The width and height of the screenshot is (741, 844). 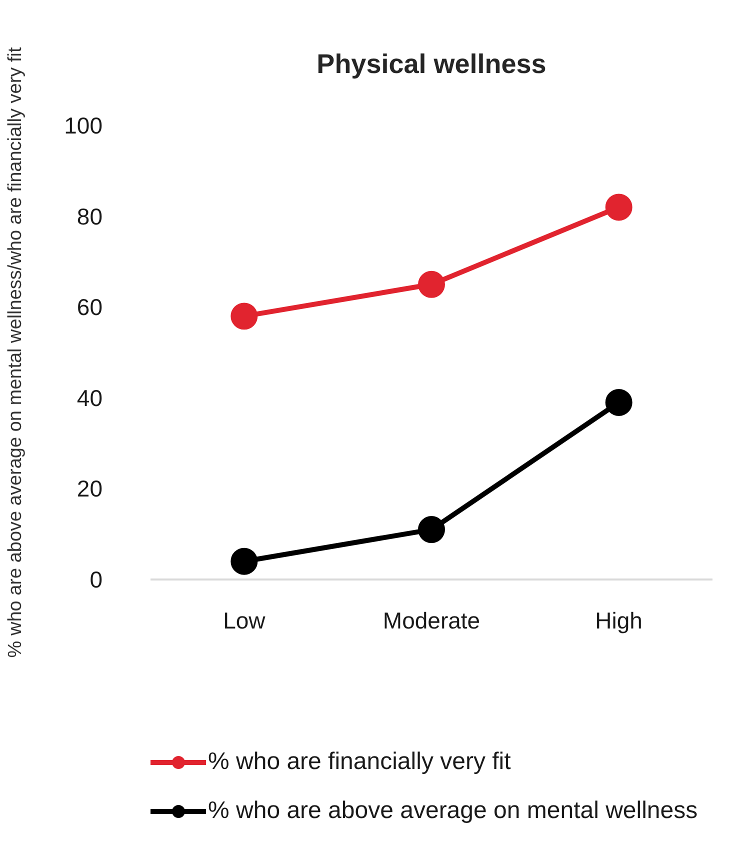 What do you see at coordinates (83, 125) in the screenshot?
I see `y-tick-label: 100` at bounding box center [83, 125].